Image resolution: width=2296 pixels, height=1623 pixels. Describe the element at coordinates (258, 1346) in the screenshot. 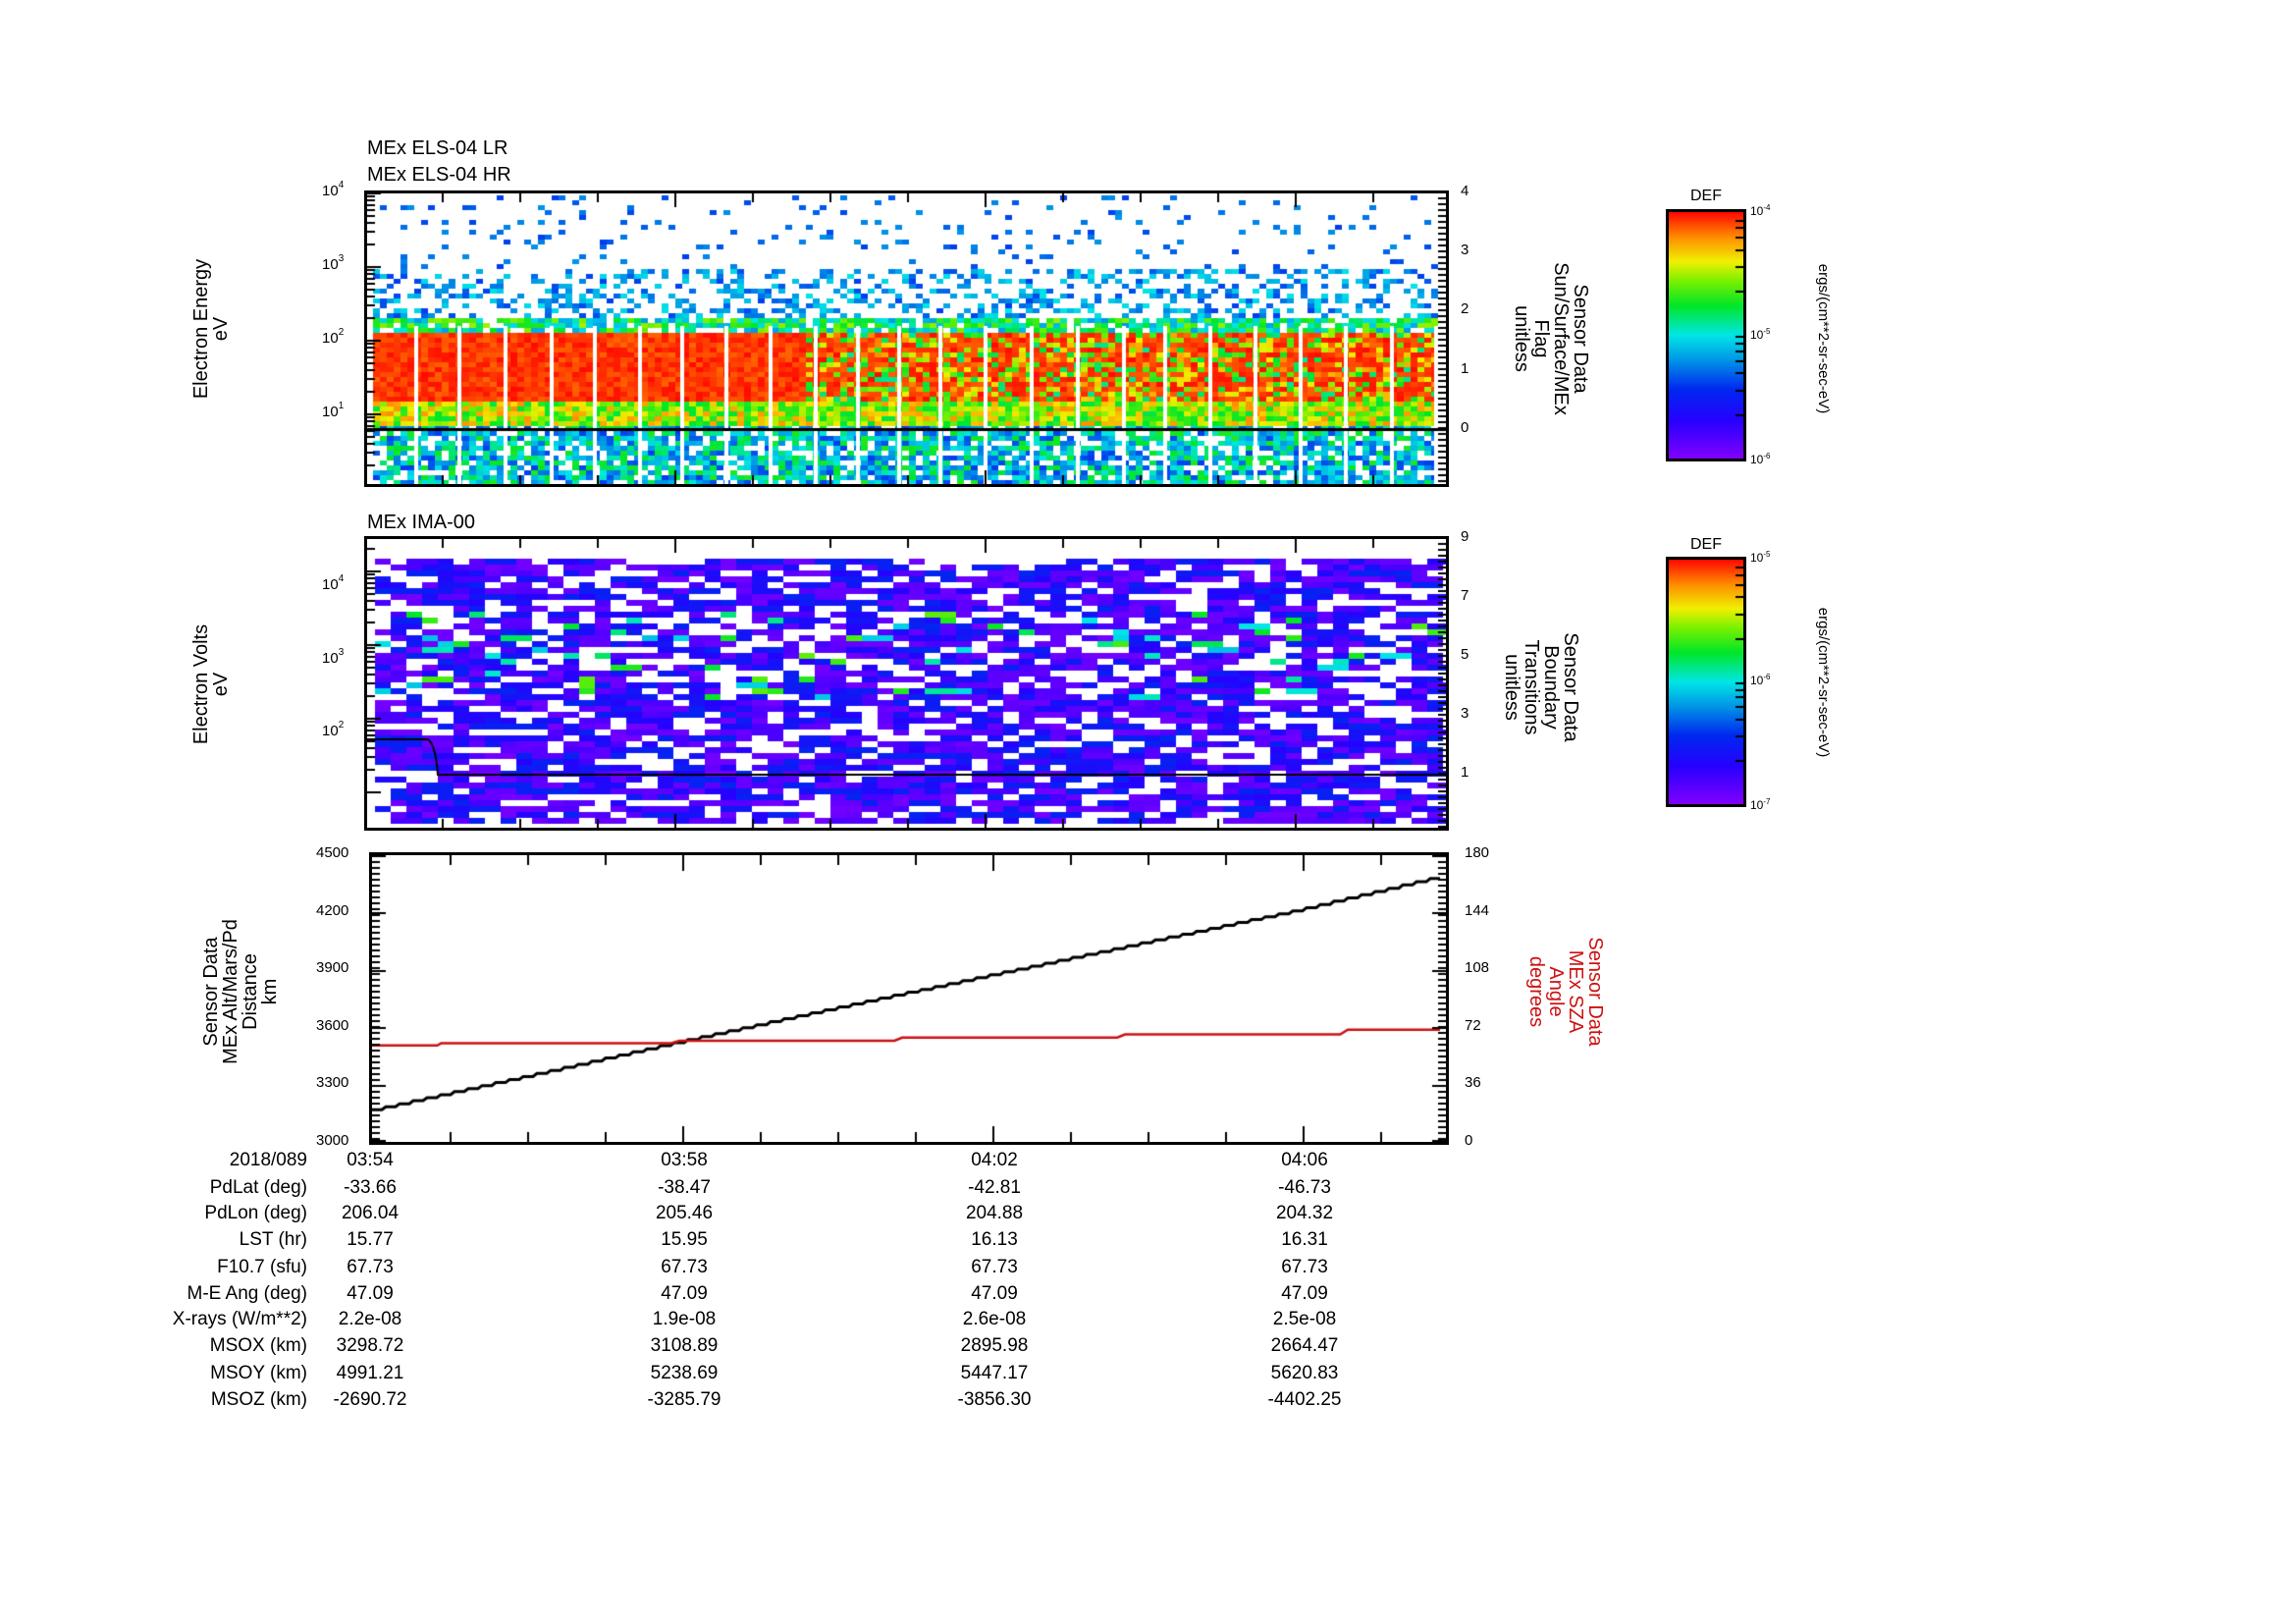

I see `row-label-msox: MSOX (km)` at that location.